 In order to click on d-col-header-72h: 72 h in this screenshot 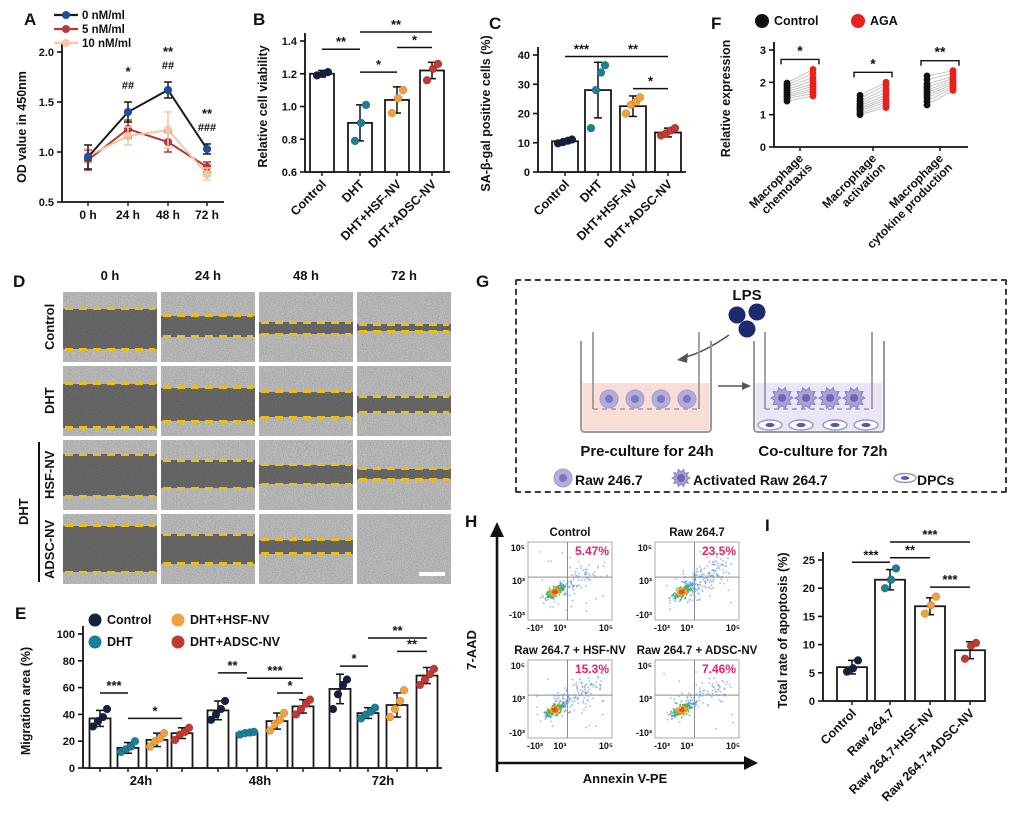, I will do `click(403, 275)`.